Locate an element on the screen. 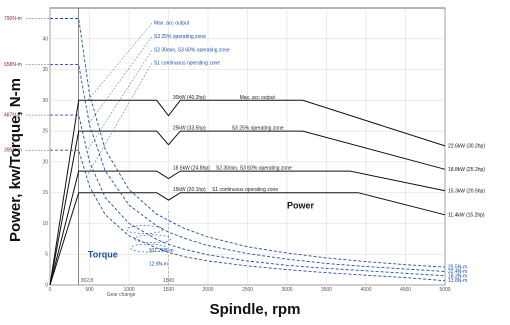 This screenshot has width=510, height=325. left-torque-label: 395N-m is located at coordinates (13, 151).